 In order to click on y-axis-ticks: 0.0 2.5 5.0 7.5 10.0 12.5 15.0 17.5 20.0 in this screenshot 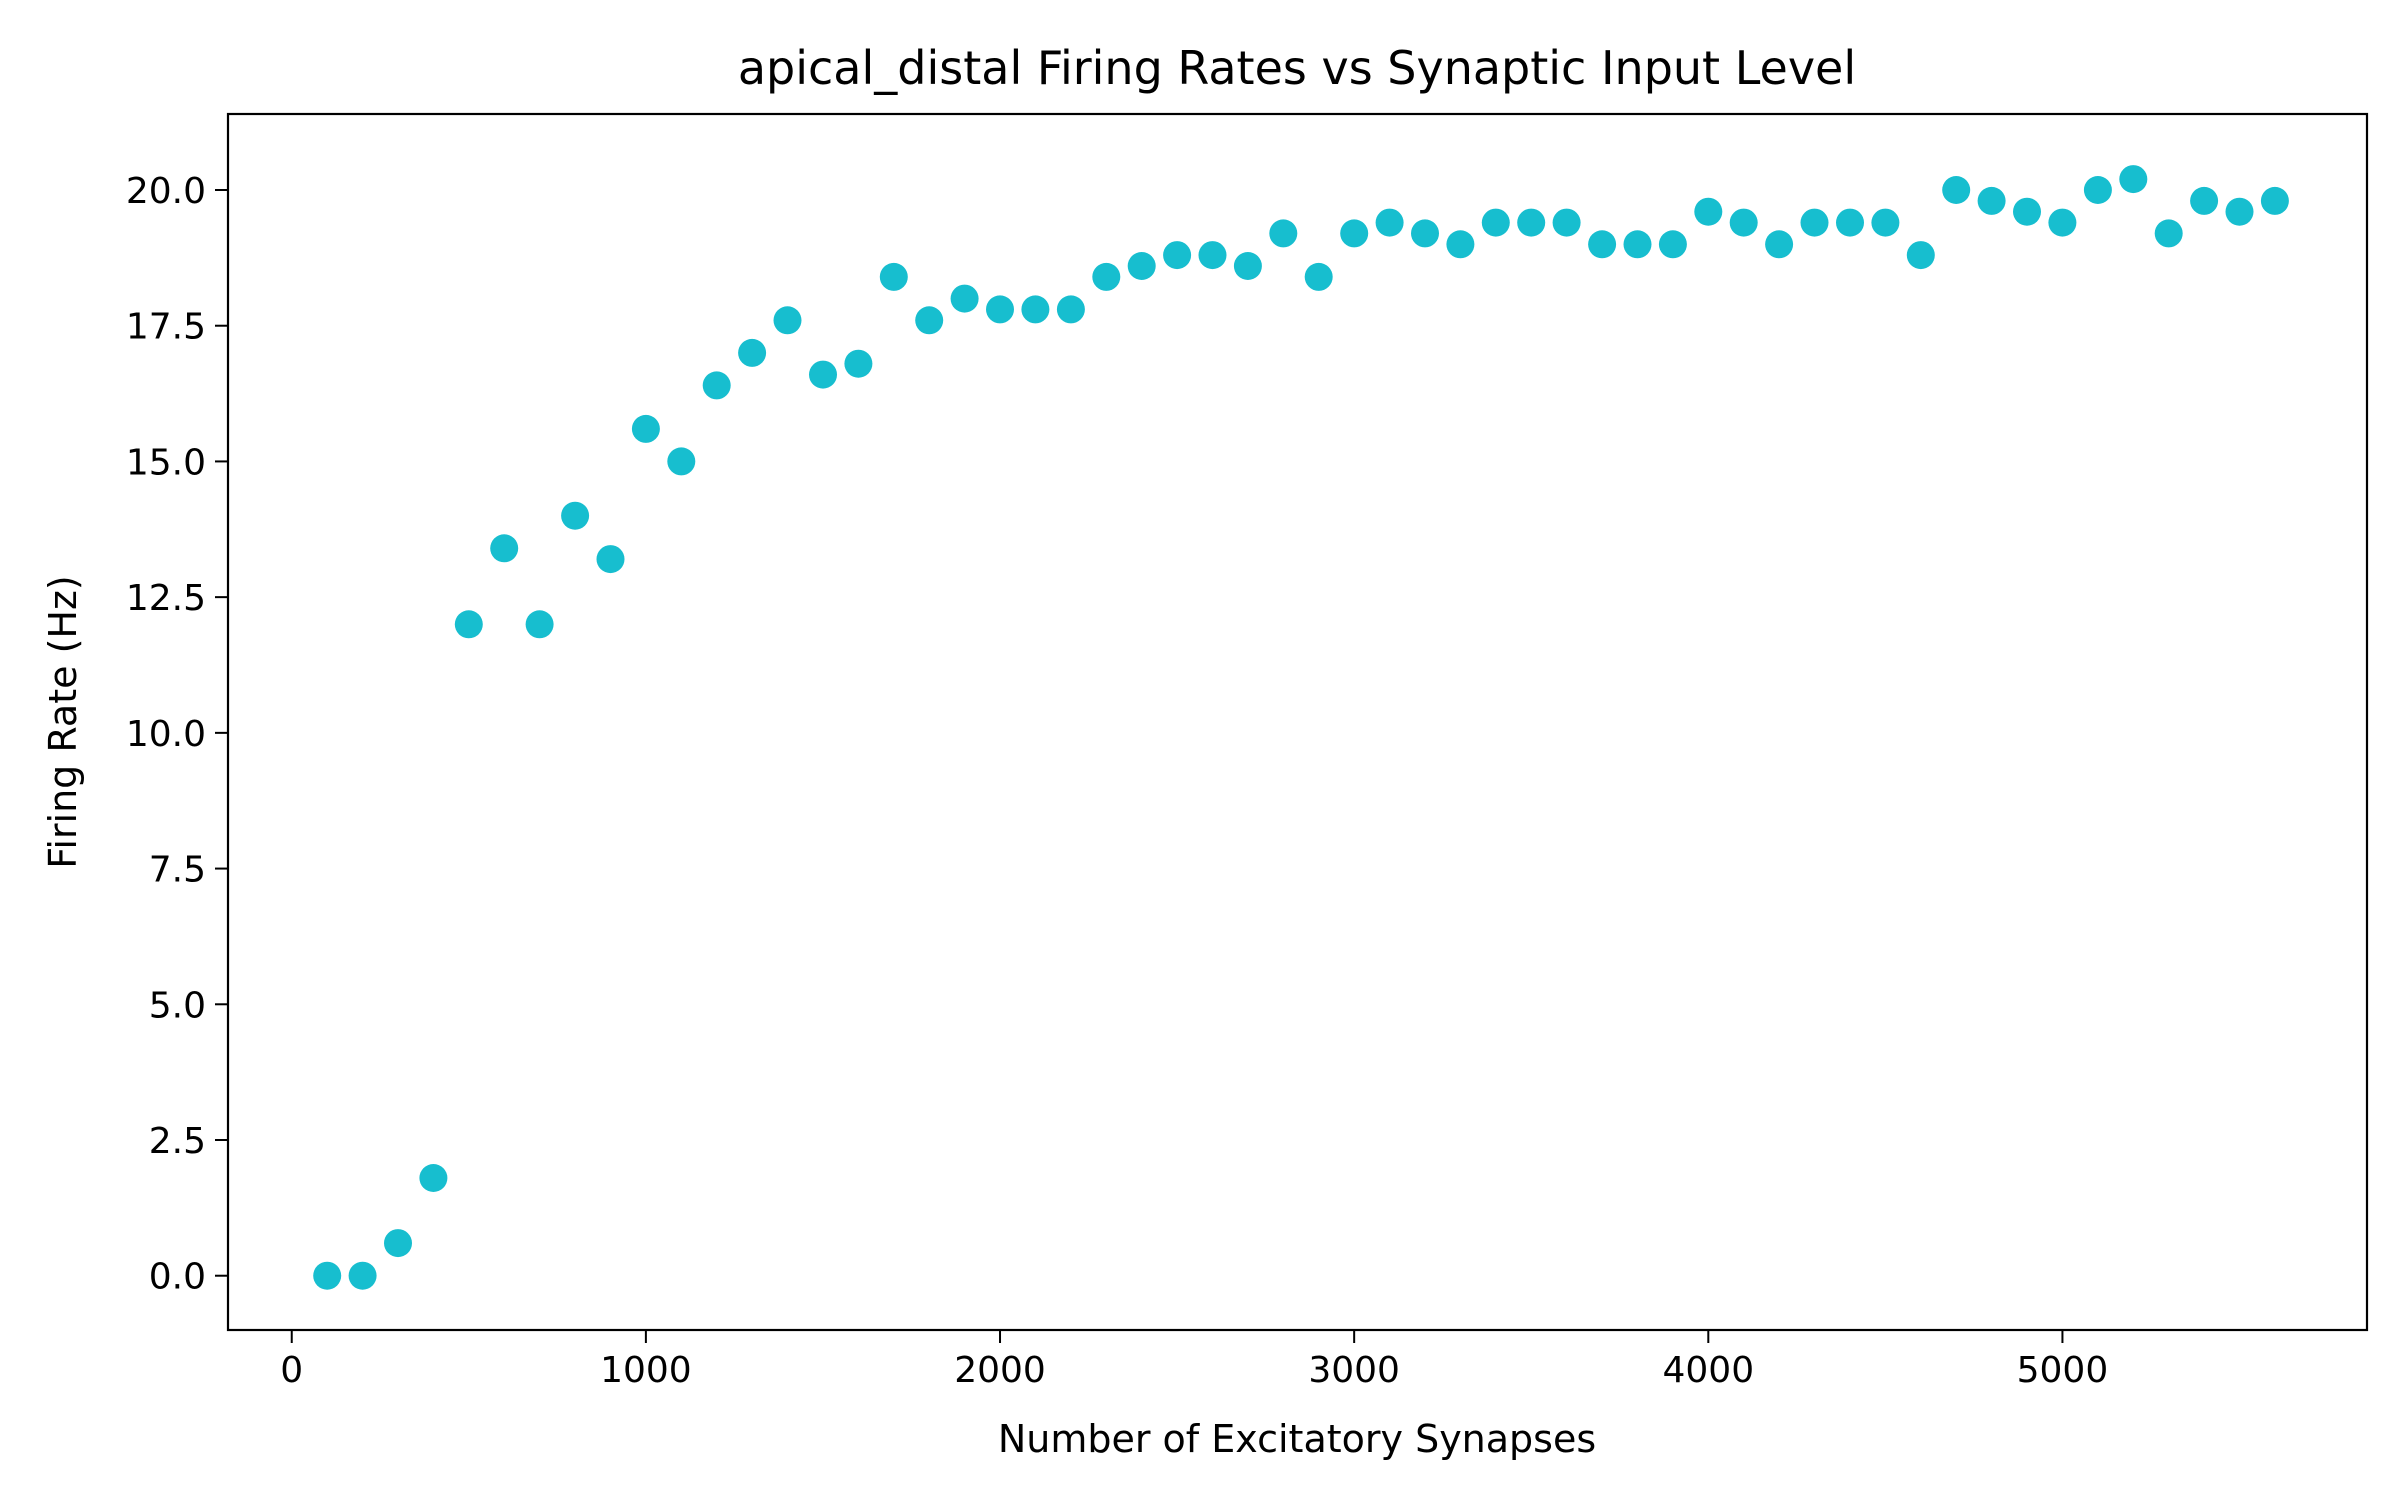, I will do `click(177, 734)`.